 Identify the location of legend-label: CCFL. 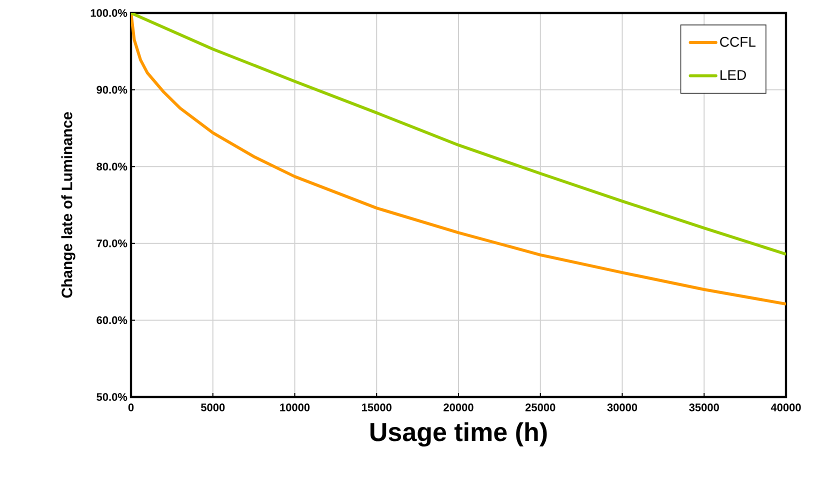
(738, 41).